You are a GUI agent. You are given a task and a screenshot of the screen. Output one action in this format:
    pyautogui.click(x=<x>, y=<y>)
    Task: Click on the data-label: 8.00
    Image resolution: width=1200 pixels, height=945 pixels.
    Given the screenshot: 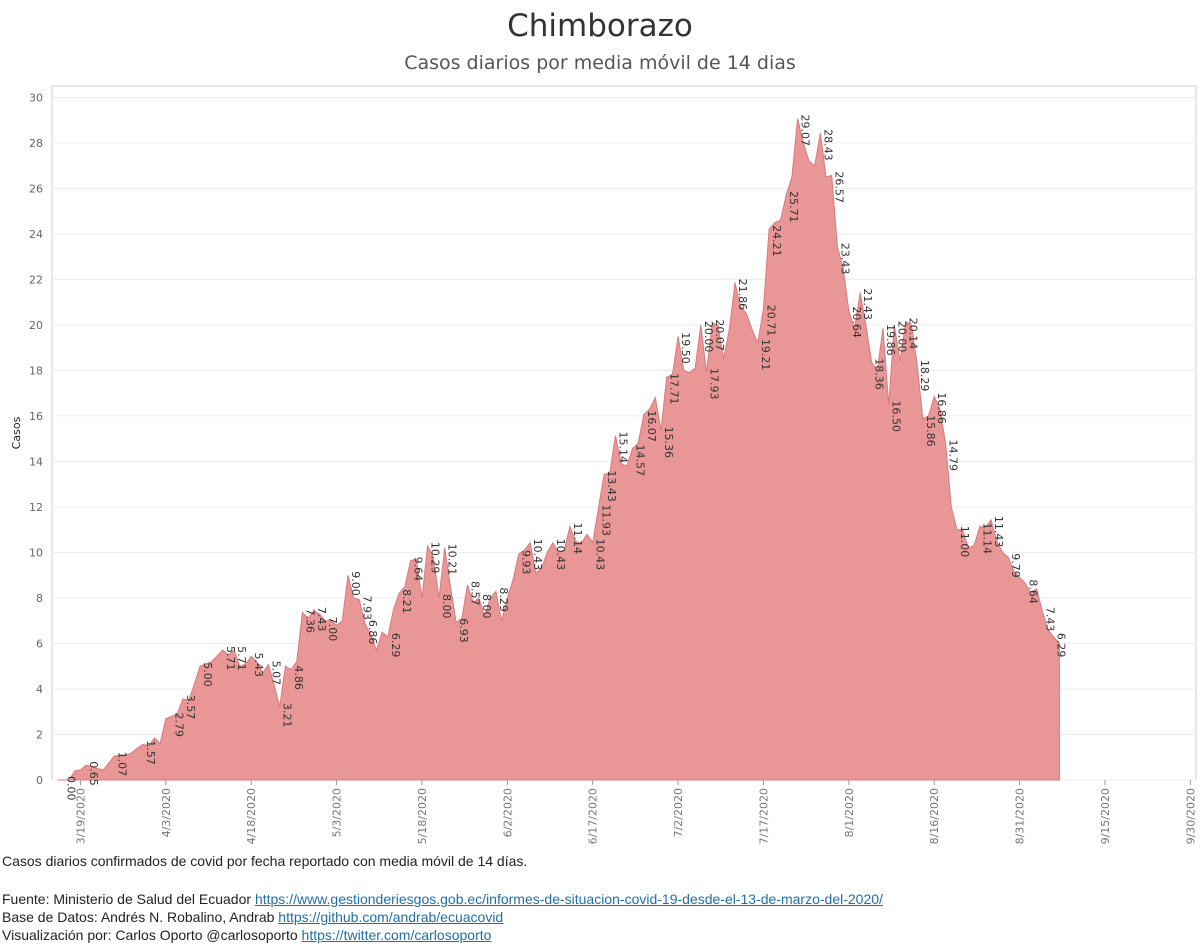 What is the action you would take?
    pyautogui.click(x=486, y=606)
    